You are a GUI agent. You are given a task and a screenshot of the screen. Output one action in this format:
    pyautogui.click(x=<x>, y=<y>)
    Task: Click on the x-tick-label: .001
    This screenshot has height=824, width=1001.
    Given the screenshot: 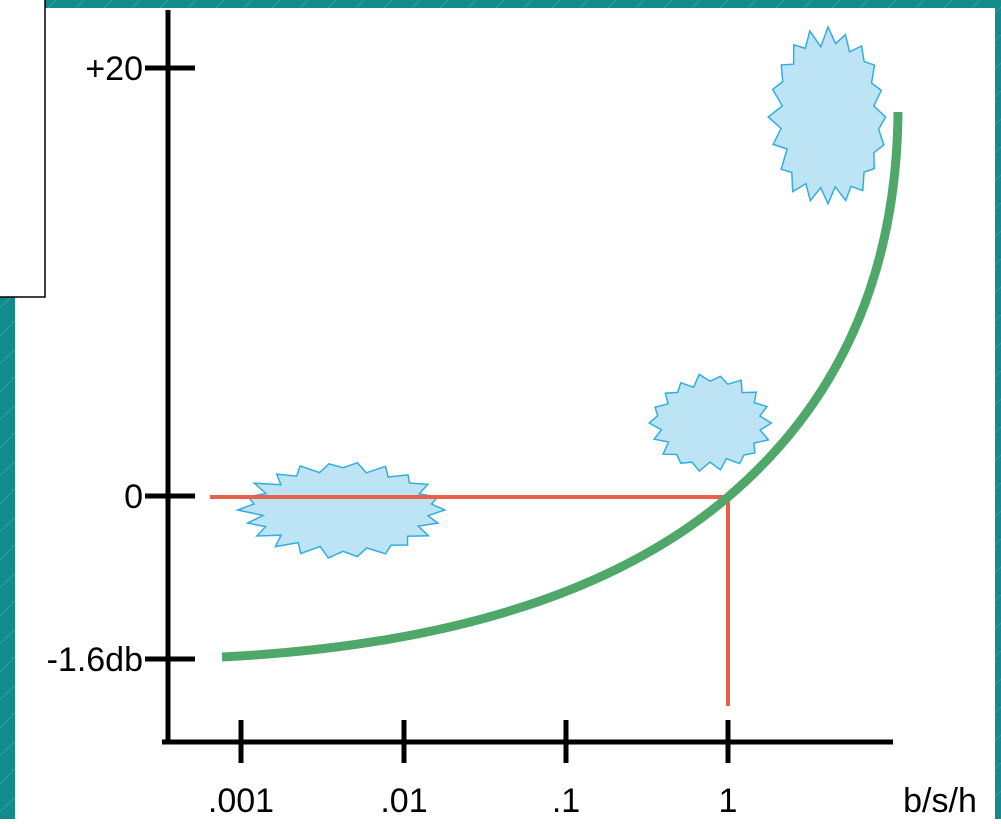 What is the action you would take?
    pyautogui.click(x=241, y=800)
    